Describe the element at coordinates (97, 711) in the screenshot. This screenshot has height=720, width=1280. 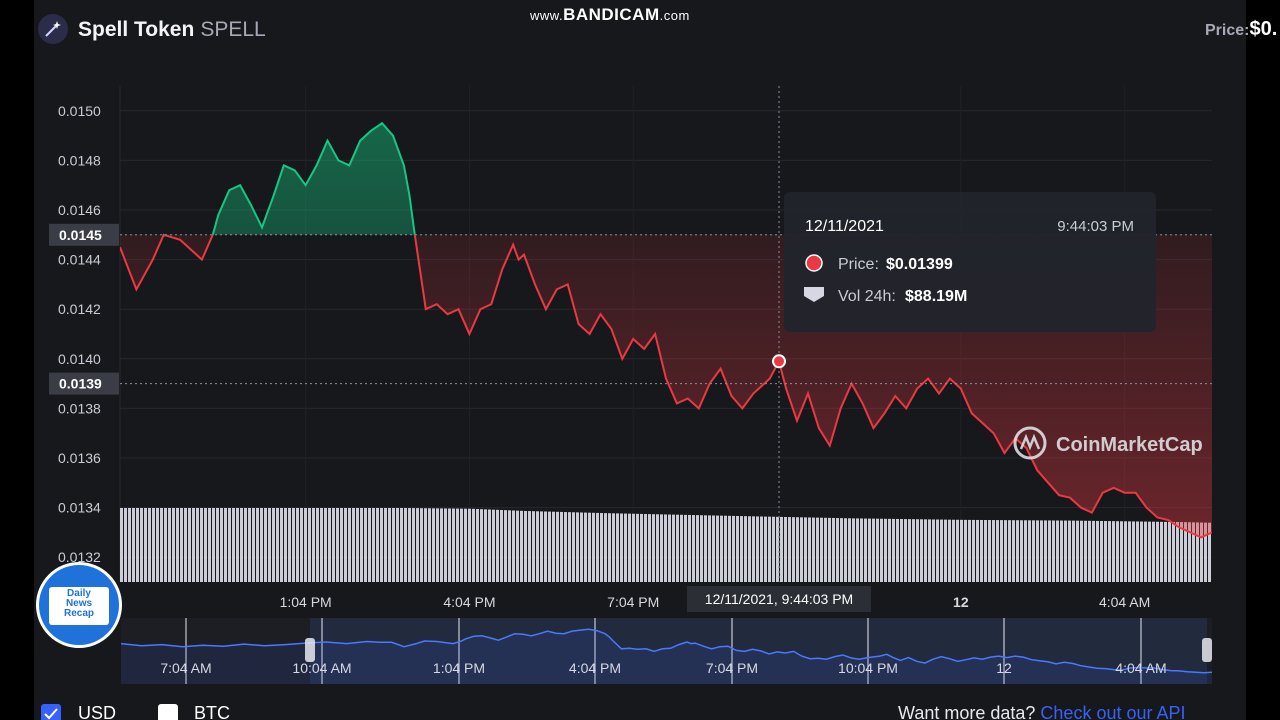
I see `usd-label: USD` at that location.